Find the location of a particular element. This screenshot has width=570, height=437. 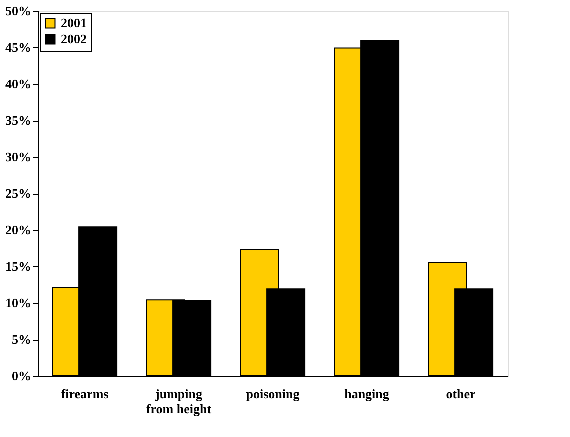

y-tick-label: 25% is located at coordinates (19, 193).